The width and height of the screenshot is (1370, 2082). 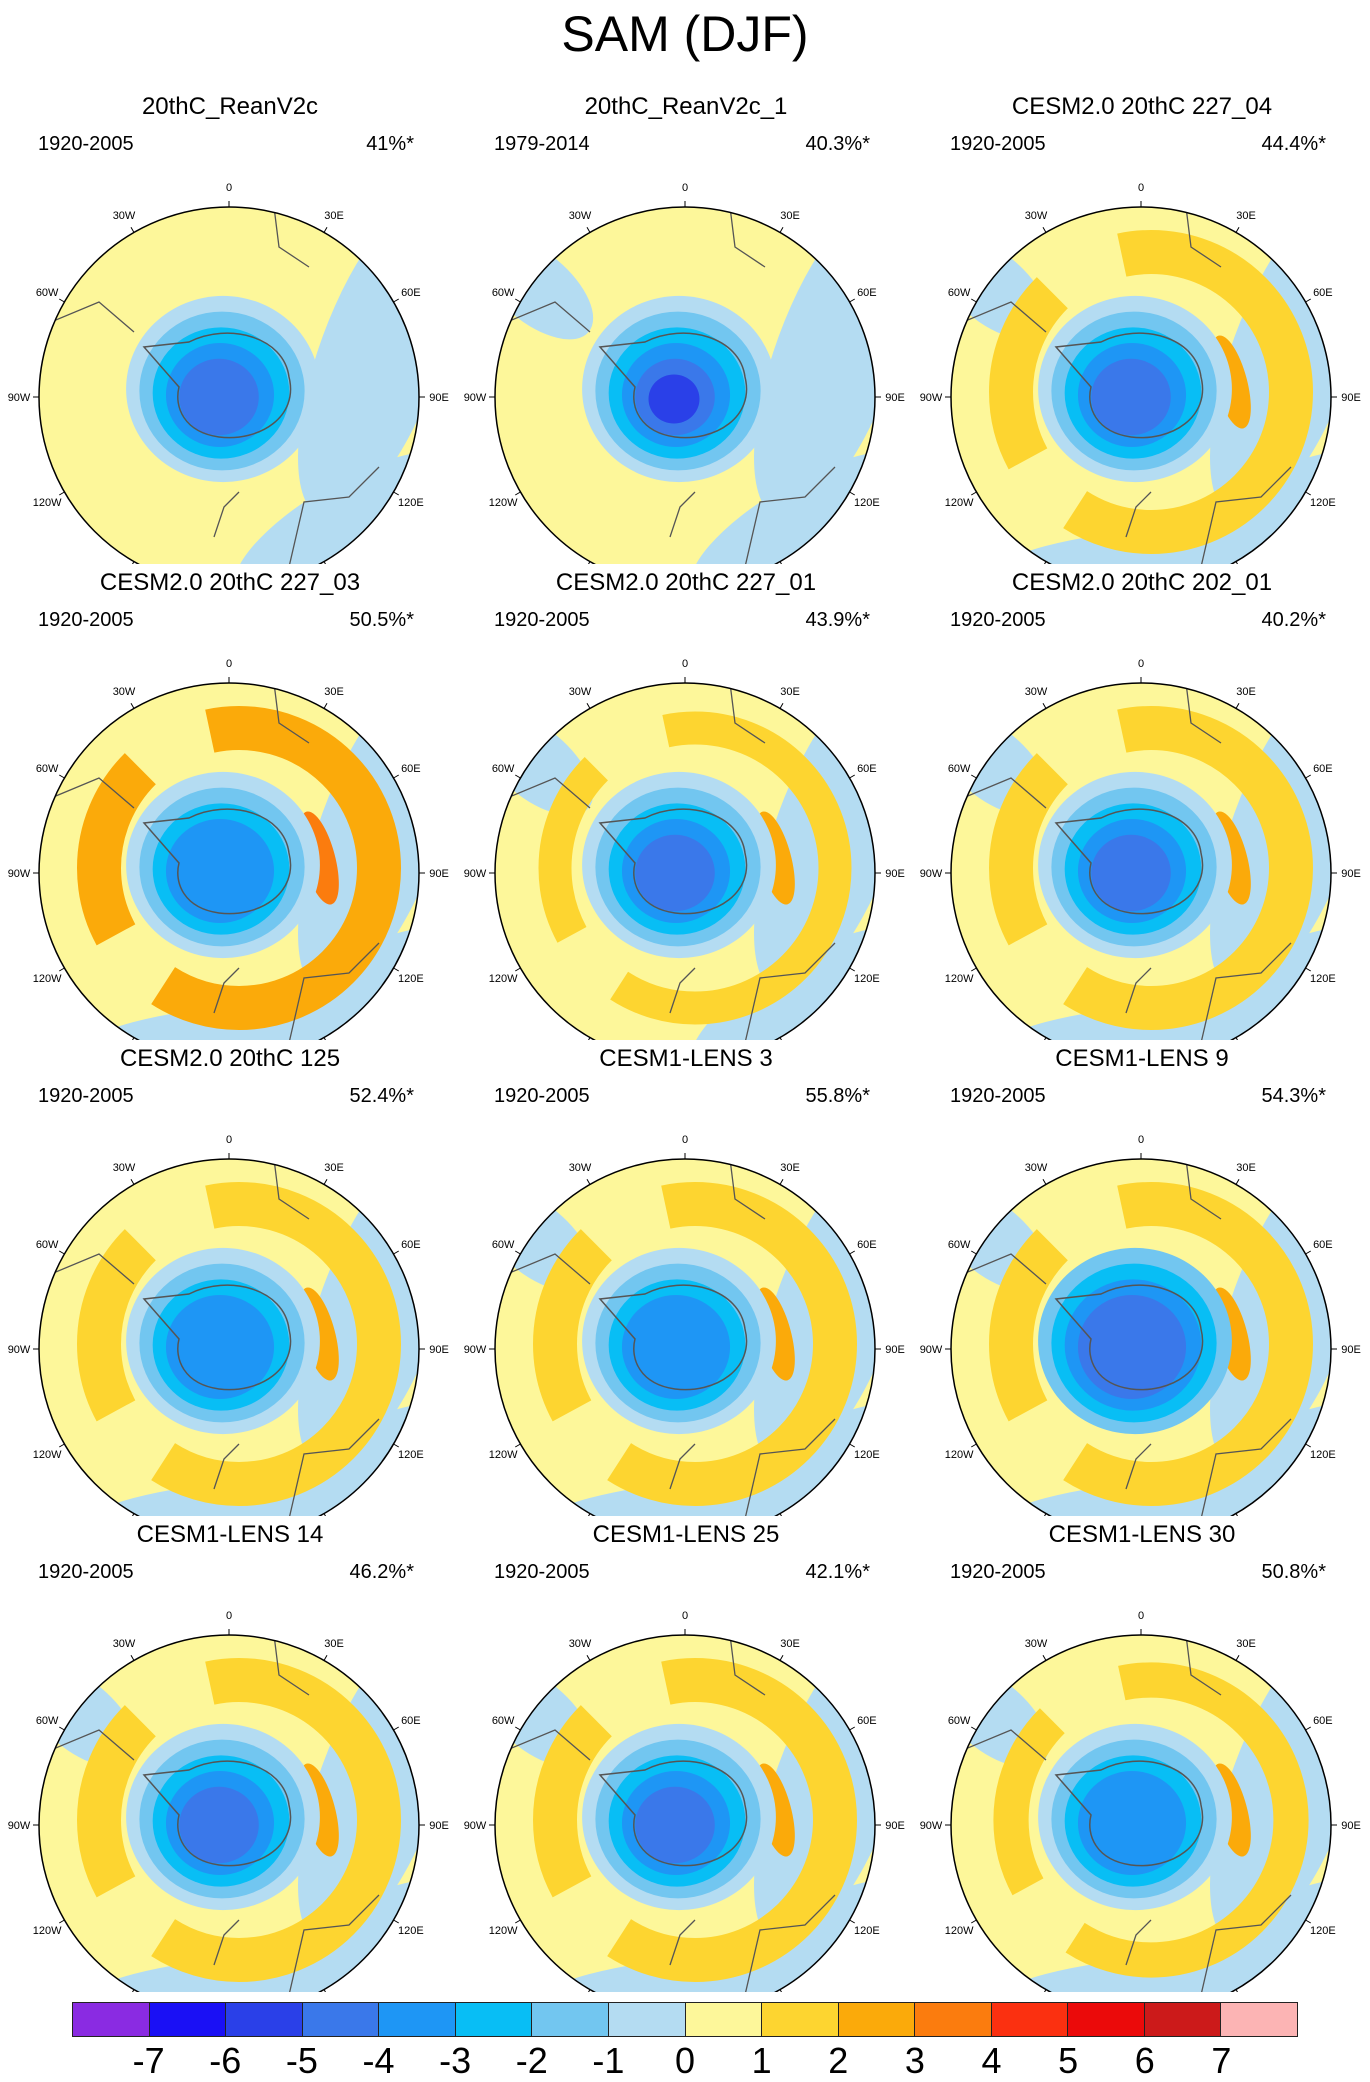 I want to click on colorbar-tick-label: -6, so click(x=225, y=2060).